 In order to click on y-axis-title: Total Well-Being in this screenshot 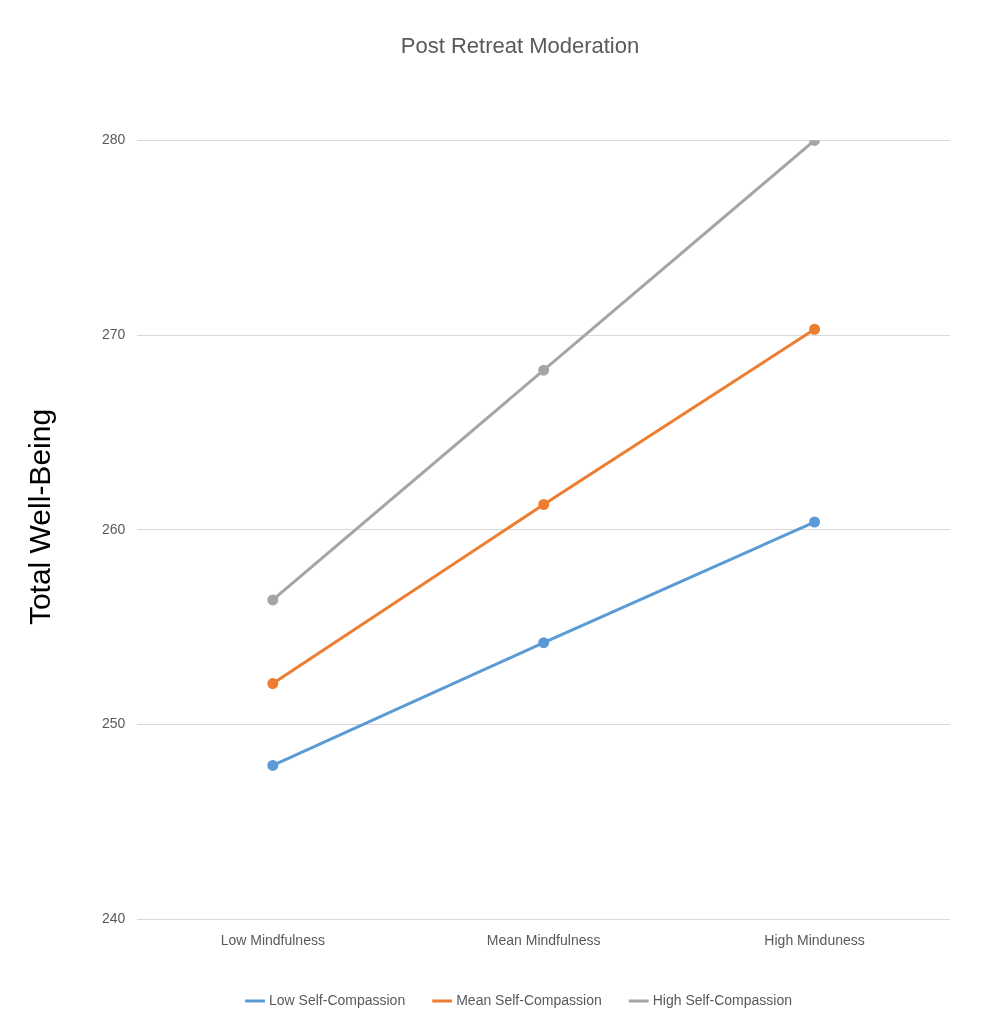, I will do `click(40, 516)`.